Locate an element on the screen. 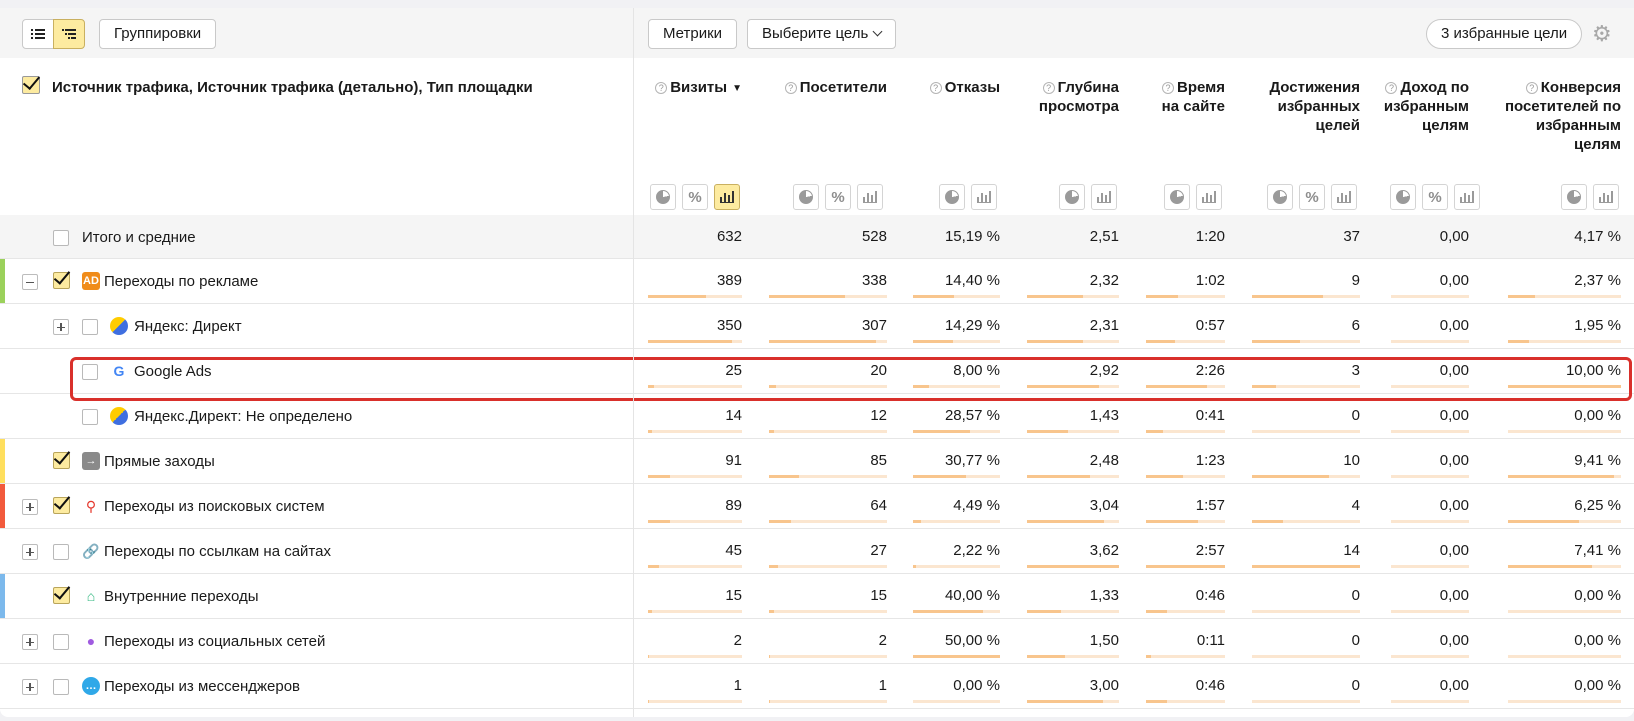 This screenshot has height=721, width=1634. cell-goals: 0 is located at coordinates (1355, 640).